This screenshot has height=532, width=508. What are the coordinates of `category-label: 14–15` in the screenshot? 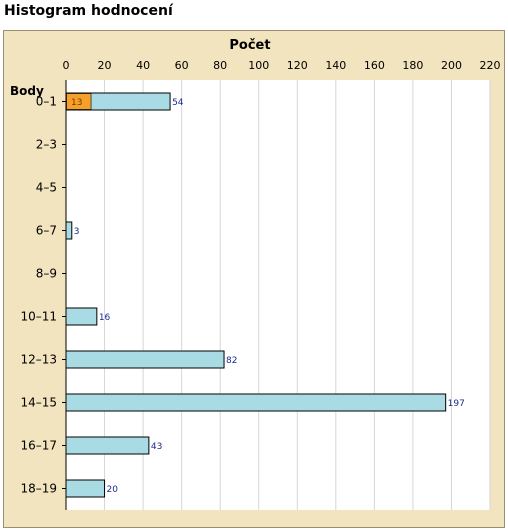 It's located at (38, 403).